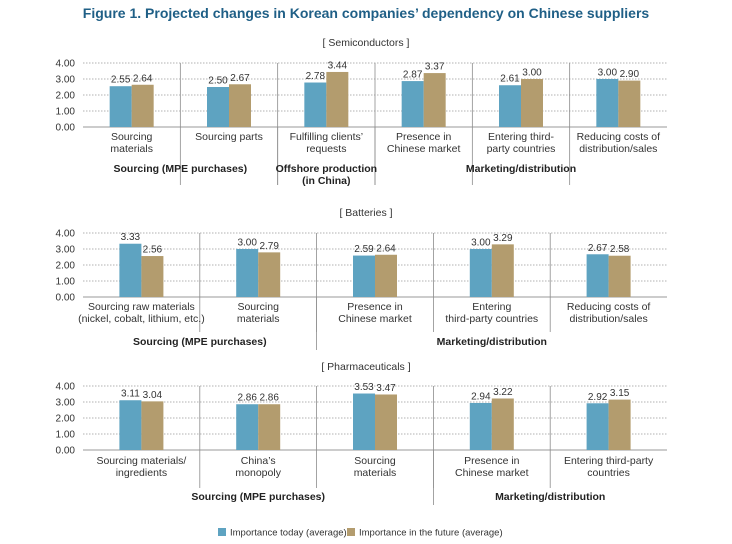 The width and height of the screenshot is (732, 544). Describe the element at coordinates (247, 398) in the screenshot. I see `value-label-today: 2.86` at that location.